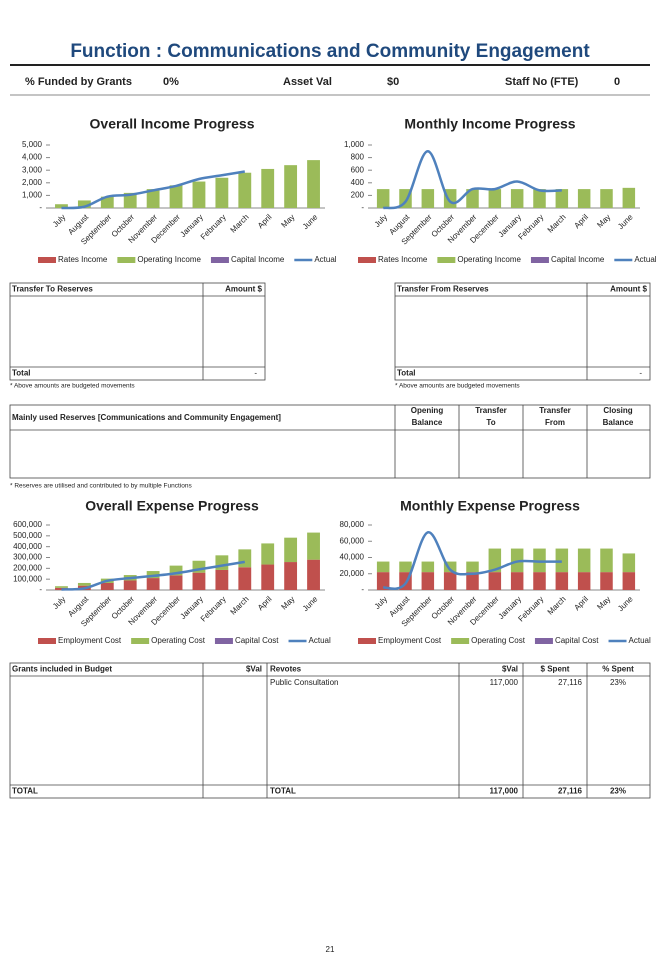  Describe the element at coordinates (304, 682) in the screenshot. I see `table-cell: Public Consultation` at that location.